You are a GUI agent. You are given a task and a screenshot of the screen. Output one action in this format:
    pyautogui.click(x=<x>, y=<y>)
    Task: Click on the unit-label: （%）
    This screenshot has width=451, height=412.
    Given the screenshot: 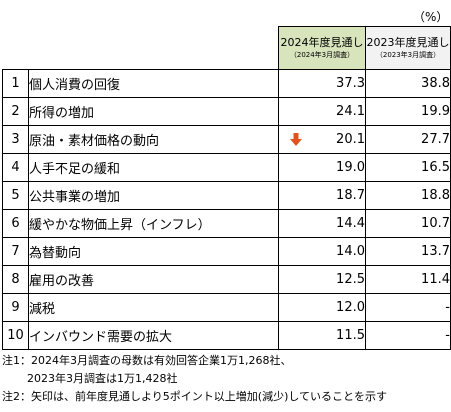 What is the action you would take?
    pyautogui.click(x=431, y=17)
    